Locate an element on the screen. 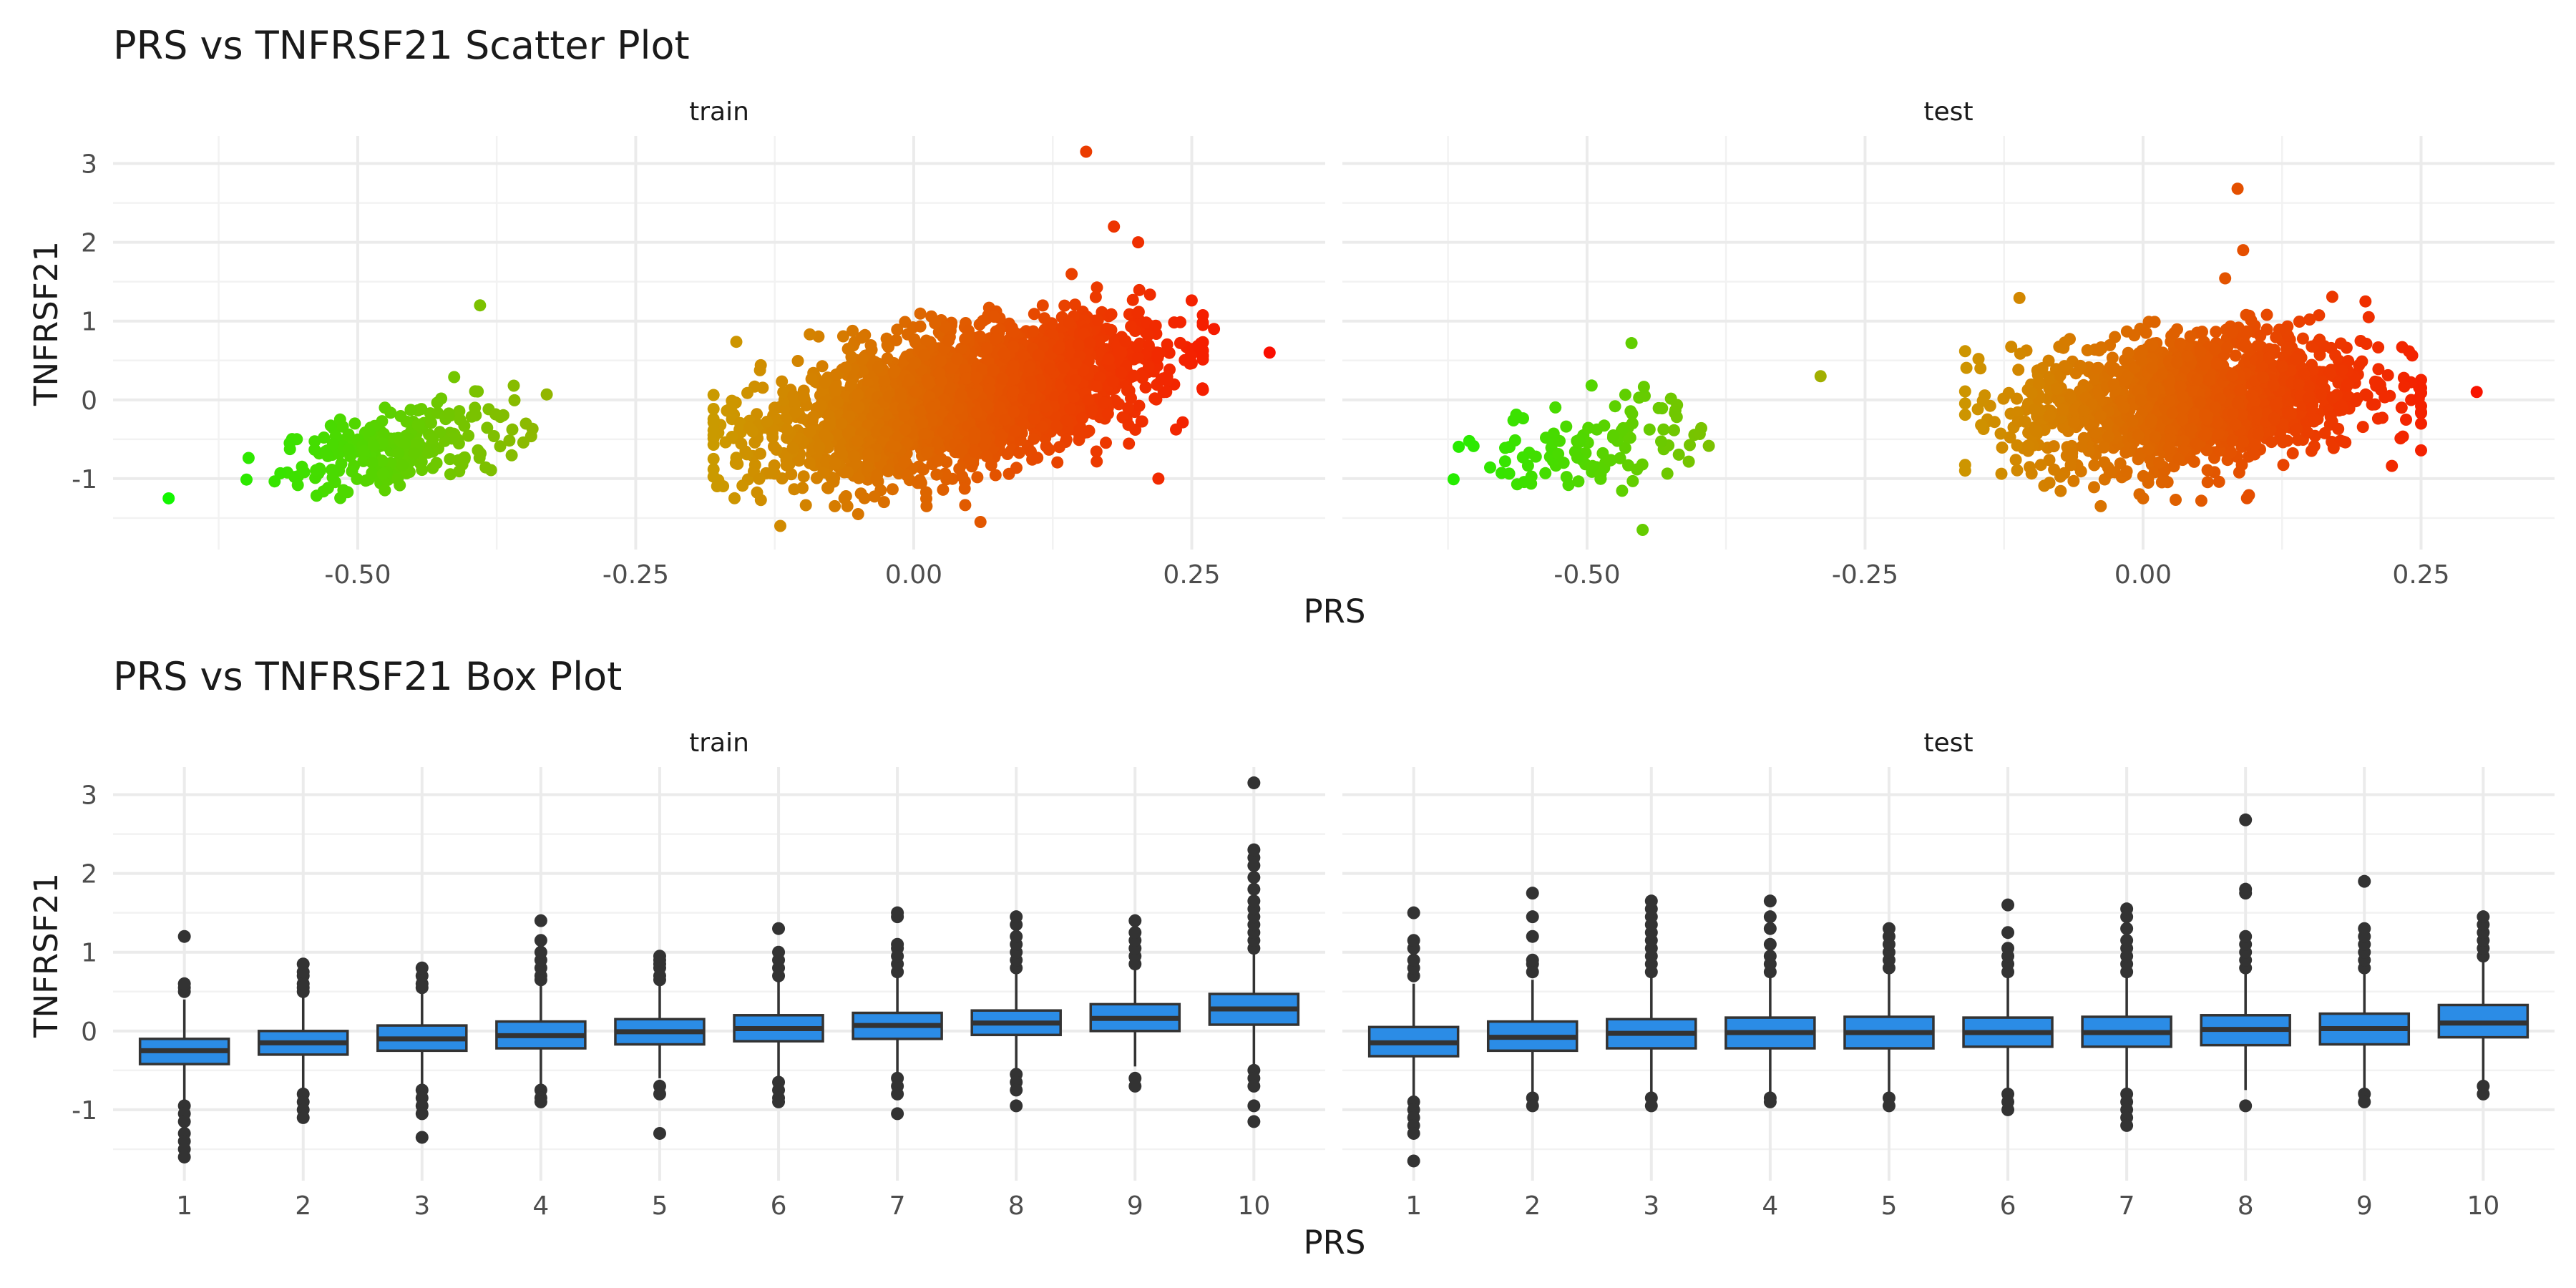 This screenshot has height=1288, width=2576. y-tick-label: 0 is located at coordinates (89, 401).